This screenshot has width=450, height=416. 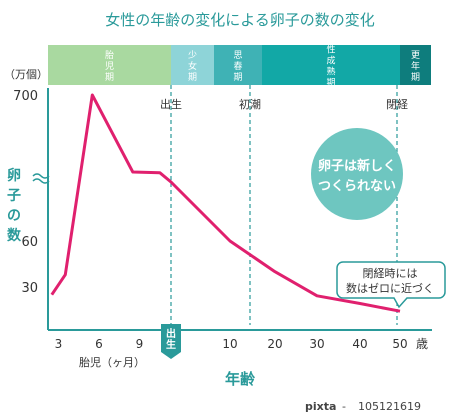 I want to click on life-stage-bands: 胎児期 少女期 思春期 性成熟期 更年期, so click(x=239, y=66).